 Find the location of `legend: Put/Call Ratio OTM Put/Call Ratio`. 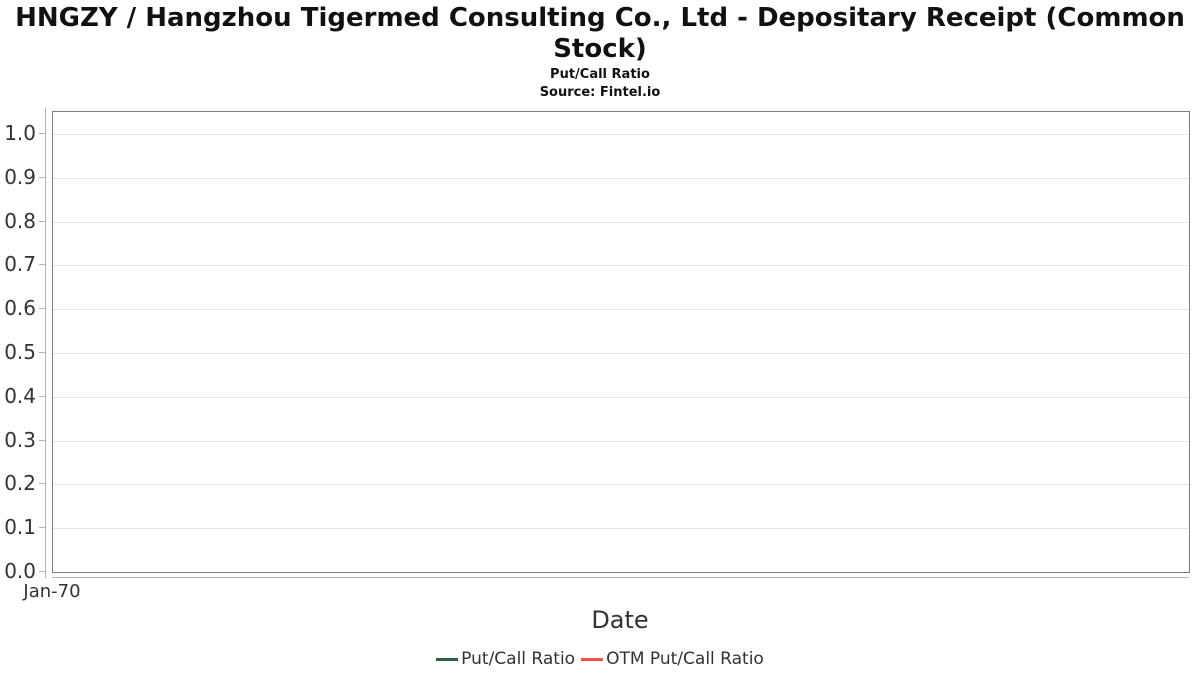

legend: Put/Call Ratio OTM Put/Call Ratio is located at coordinates (600, 659).